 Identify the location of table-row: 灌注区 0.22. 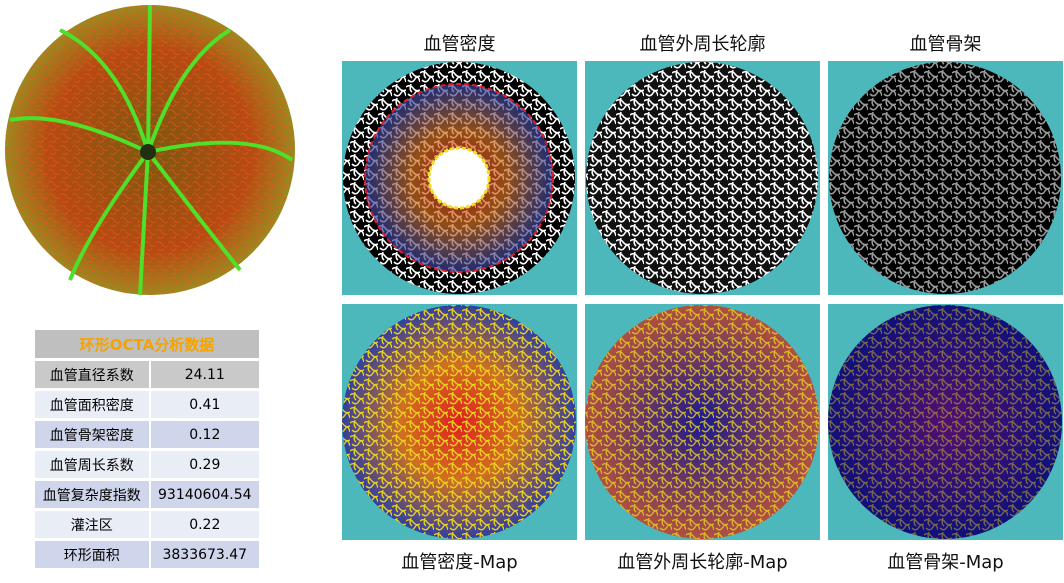
(147, 524).